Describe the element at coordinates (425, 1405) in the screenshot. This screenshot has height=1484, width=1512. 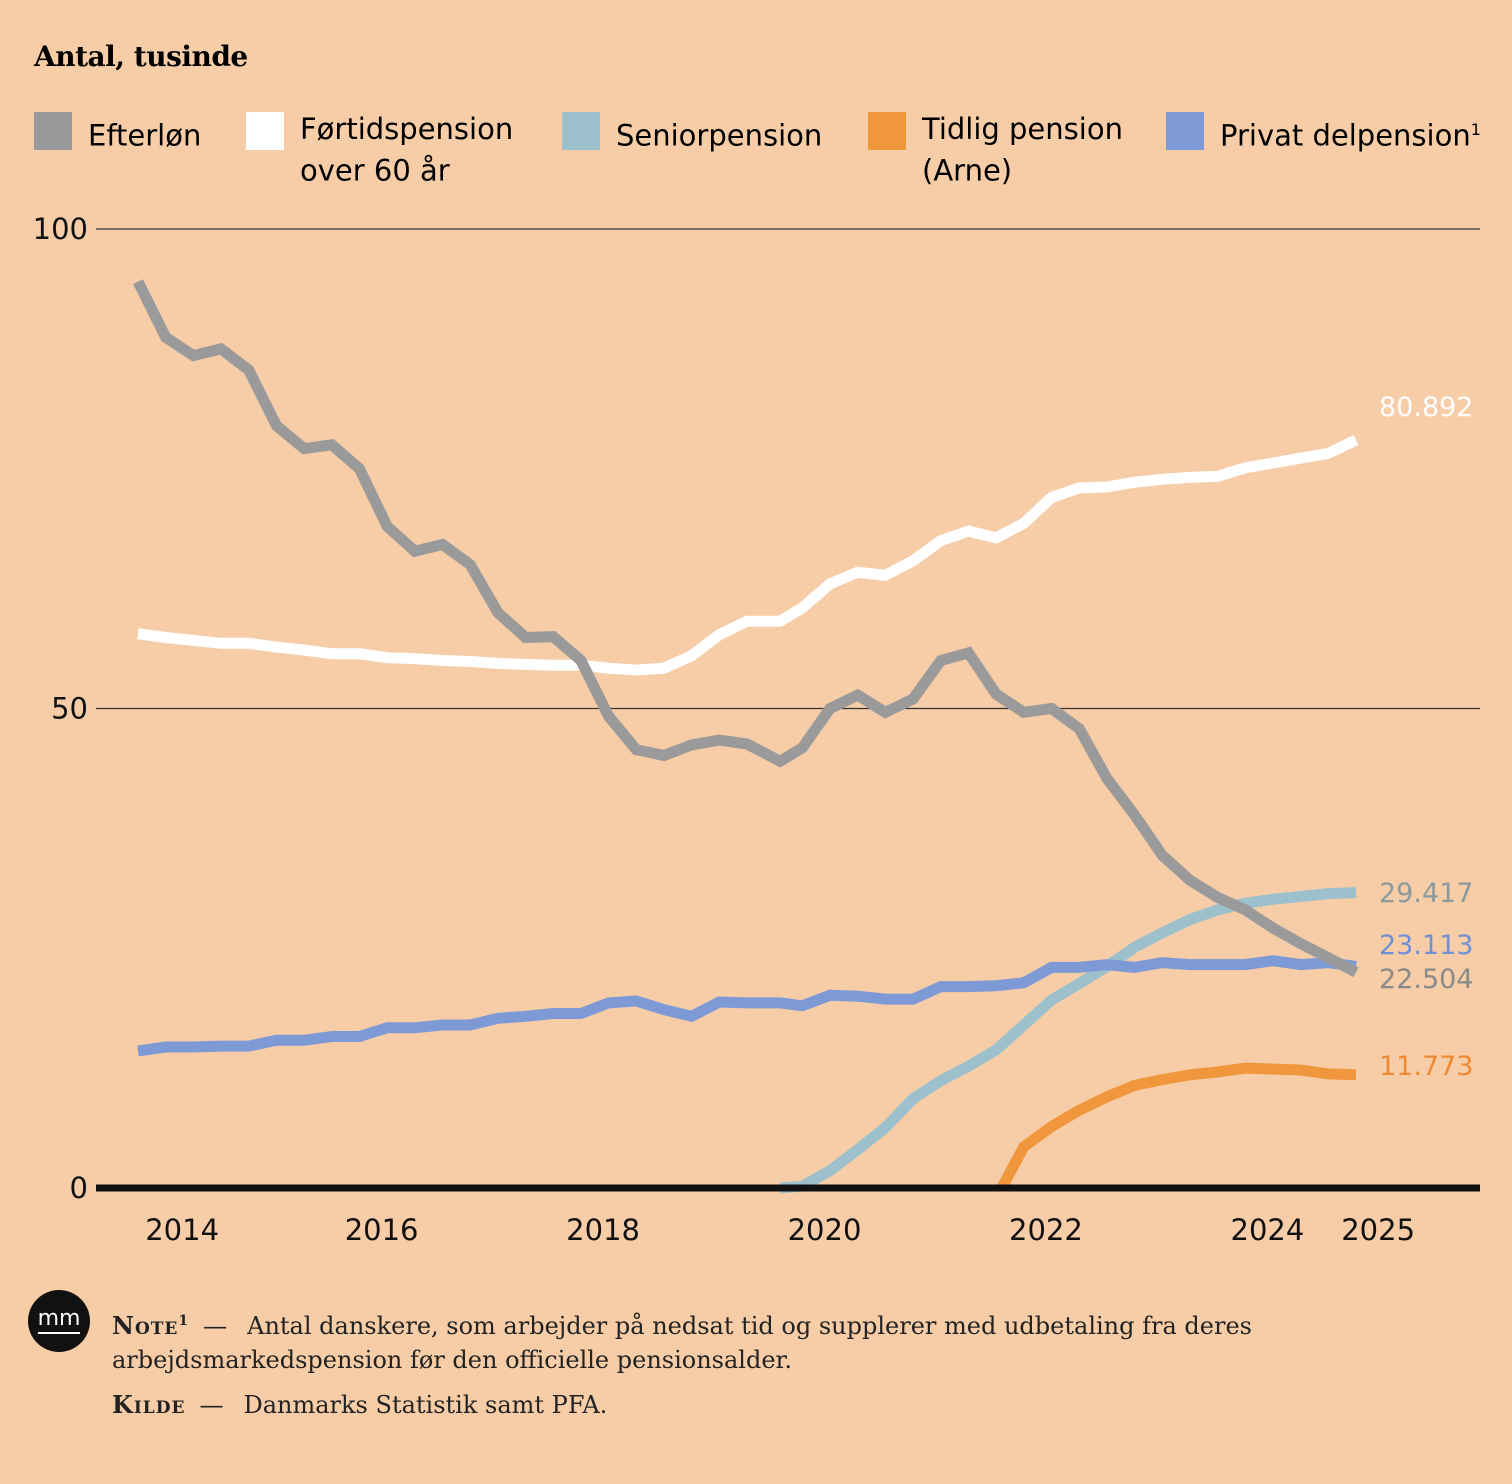
I see `source-text: Danmarks Statistik samt PFA.` at that location.